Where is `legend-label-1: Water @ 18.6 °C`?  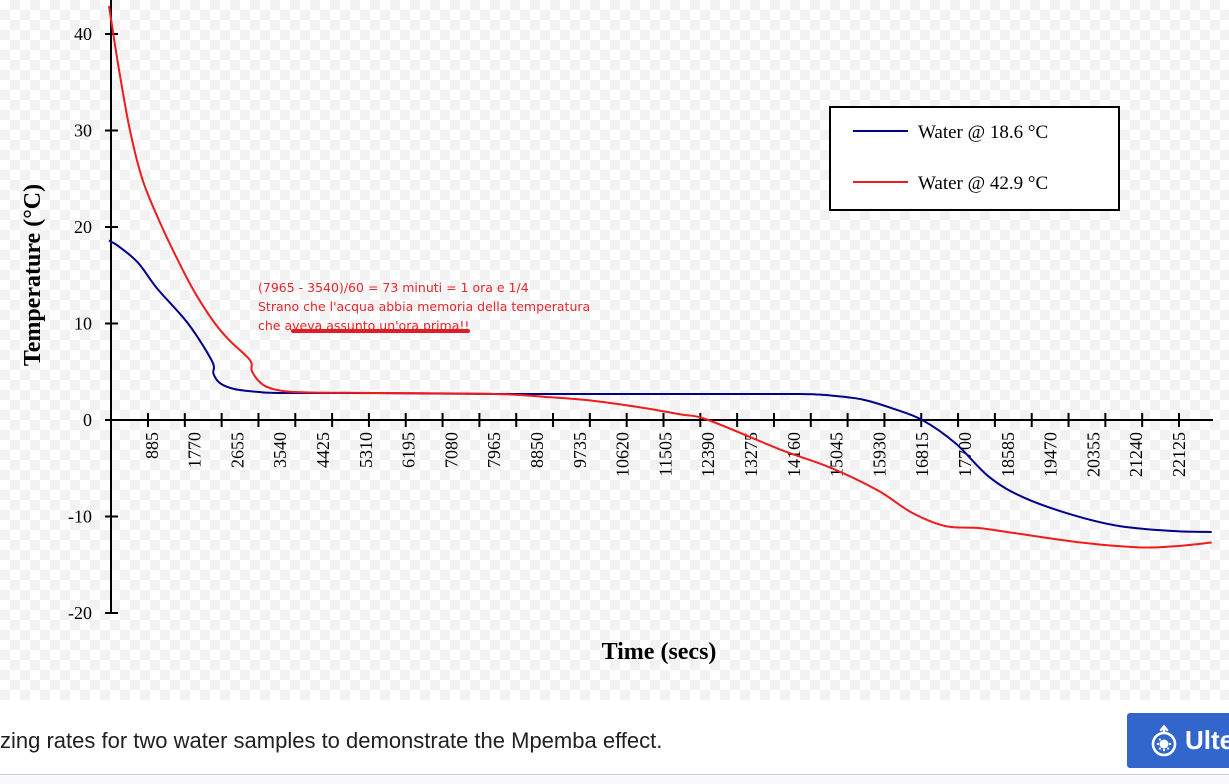
legend-label-1: Water @ 18.6 °C is located at coordinates (983, 132).